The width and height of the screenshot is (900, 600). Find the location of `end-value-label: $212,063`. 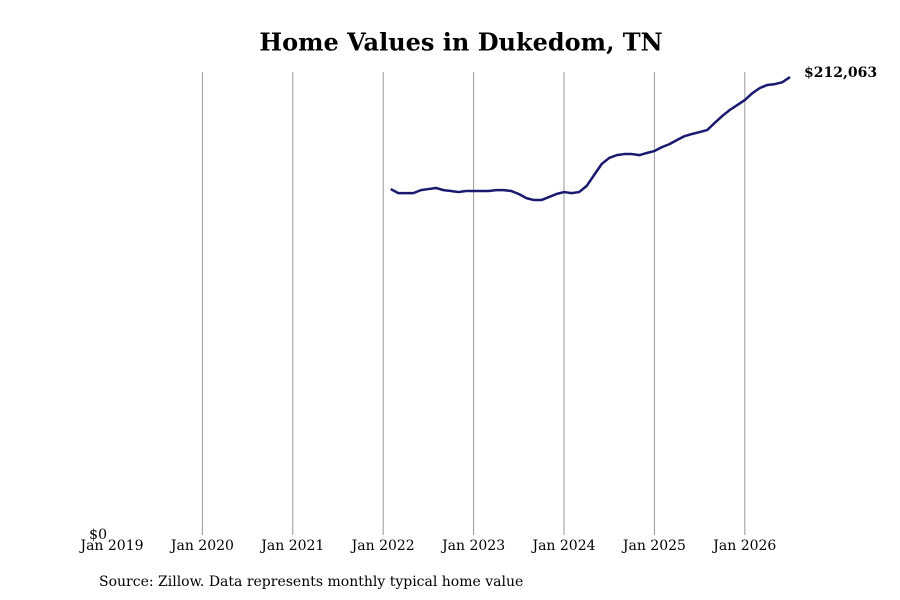

end-value-label: $212,063 is located at coordinates (840, 73).